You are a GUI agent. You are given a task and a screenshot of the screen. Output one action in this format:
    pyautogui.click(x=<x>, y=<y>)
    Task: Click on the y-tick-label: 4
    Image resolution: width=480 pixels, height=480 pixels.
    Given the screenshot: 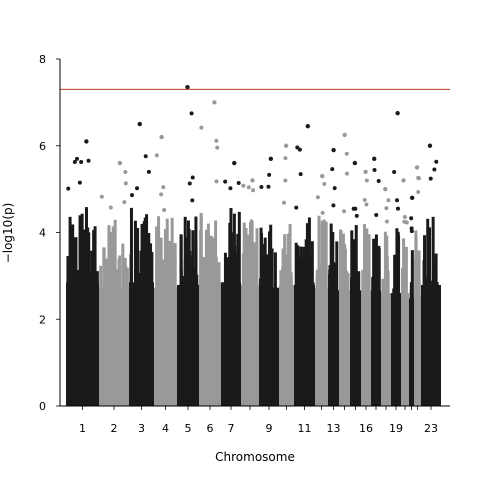 What is the action you would take?
    pyautogui.click(x=42, y=233)
    